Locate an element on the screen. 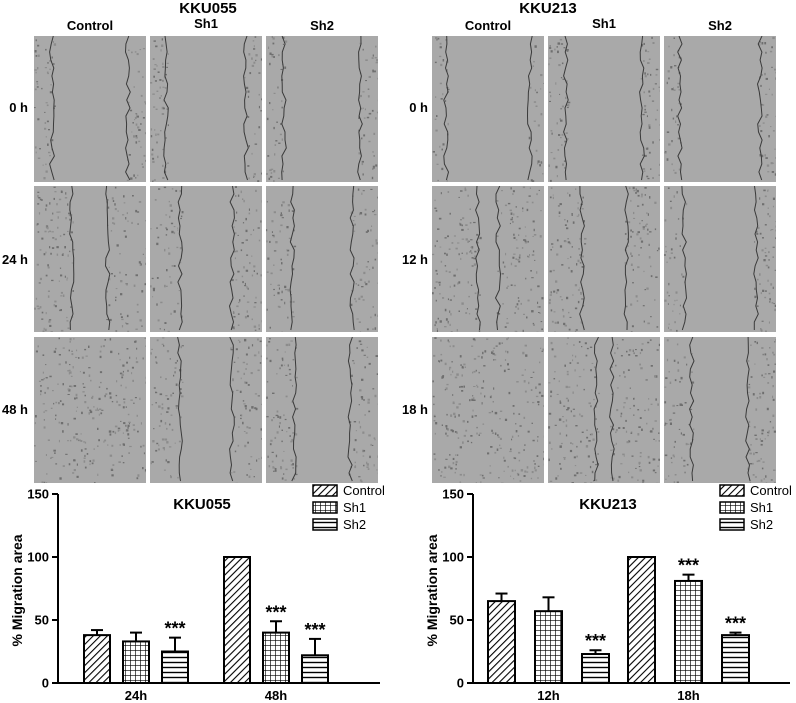 Image resolution: width=796 pixels, height=703 pixels. left-col-label-sh2: Sh2 is located at coordinates (322, 25).